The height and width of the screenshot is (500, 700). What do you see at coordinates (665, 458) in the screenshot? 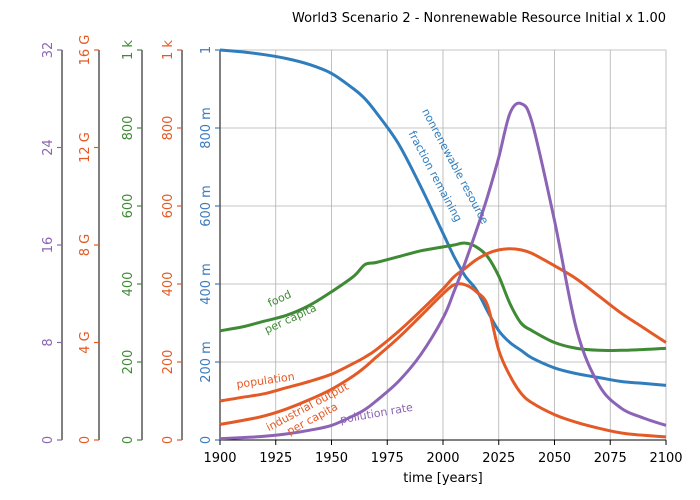
I see `x-tick-label: 2100` at bounding box center [665, 458].